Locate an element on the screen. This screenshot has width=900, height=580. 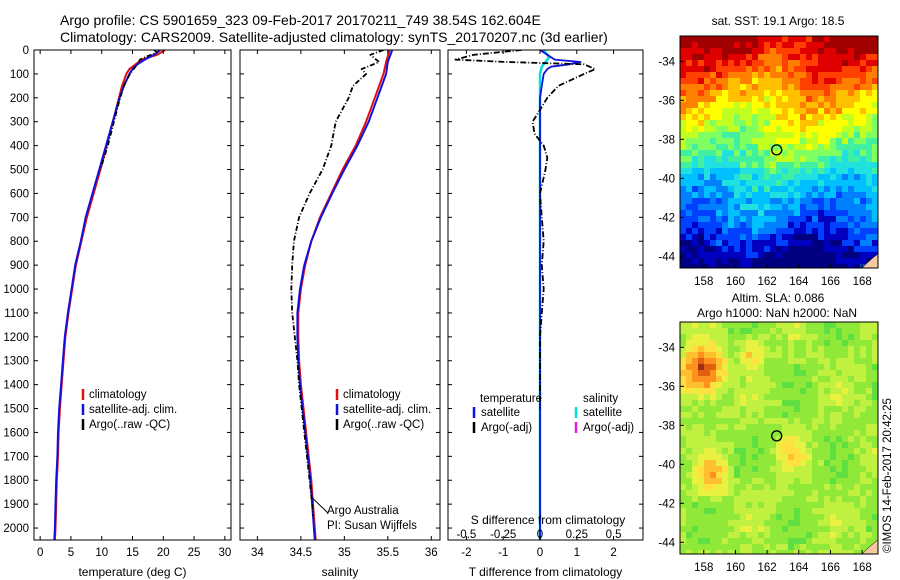
sst-map-ytick-label: -40 is located at coordinates (666, 179).